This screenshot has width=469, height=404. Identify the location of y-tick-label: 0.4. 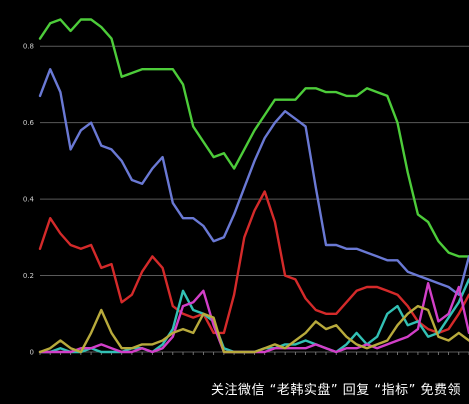
(29, 200).